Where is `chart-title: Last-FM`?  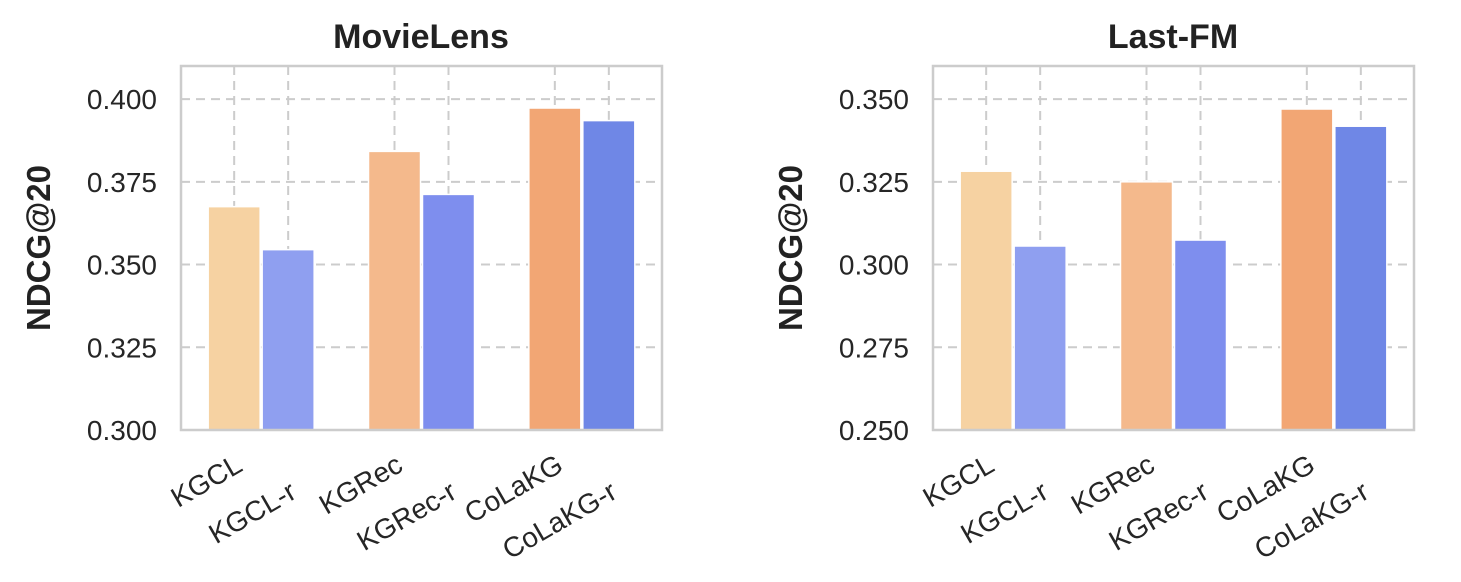 chart-title: Last-FM is located at coordinates (1173, 37).